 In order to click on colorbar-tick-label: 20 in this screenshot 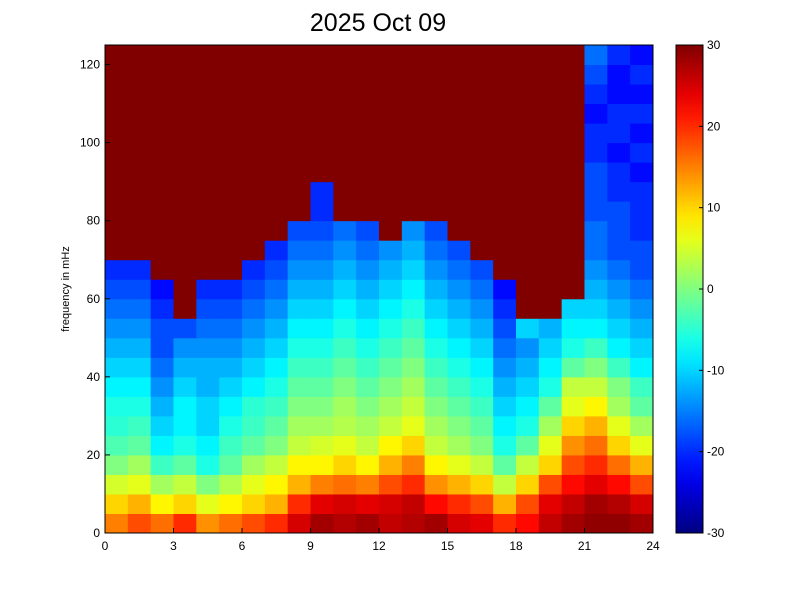, I will do `click(714, 126)`.